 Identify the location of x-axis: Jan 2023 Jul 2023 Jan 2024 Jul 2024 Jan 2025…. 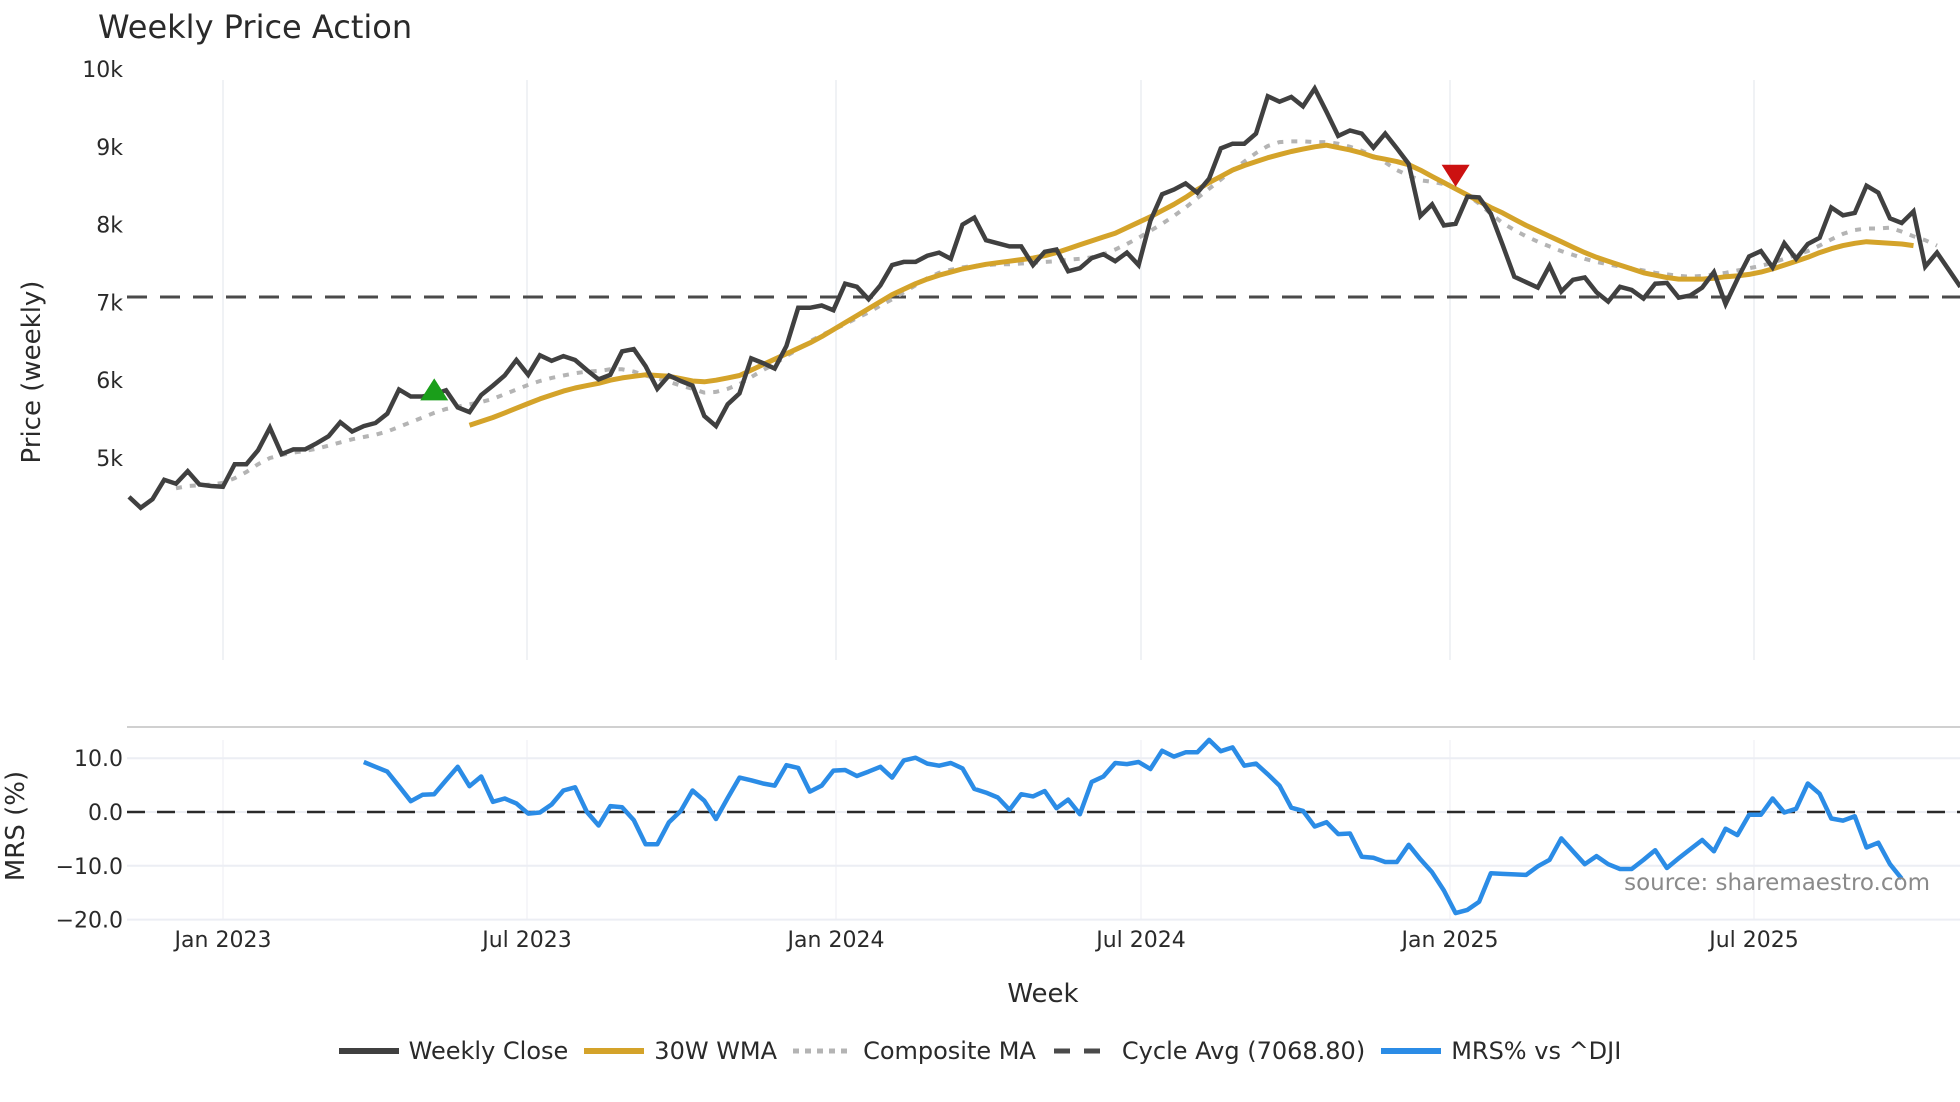
(986, 940).